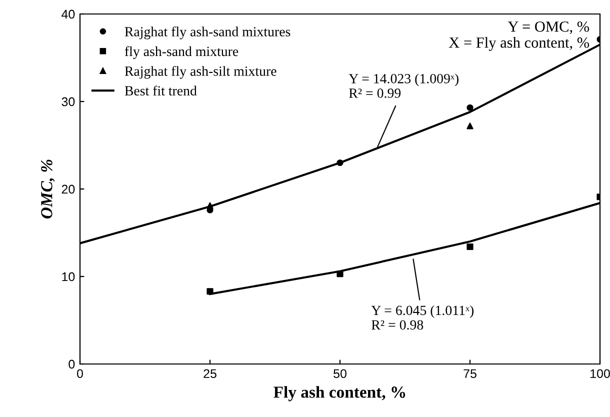 This screenshot has height=417, width=610. Describe the element at coordinates (80, 373) in the screenshot. I see `x-tick-label: 0` at that location.